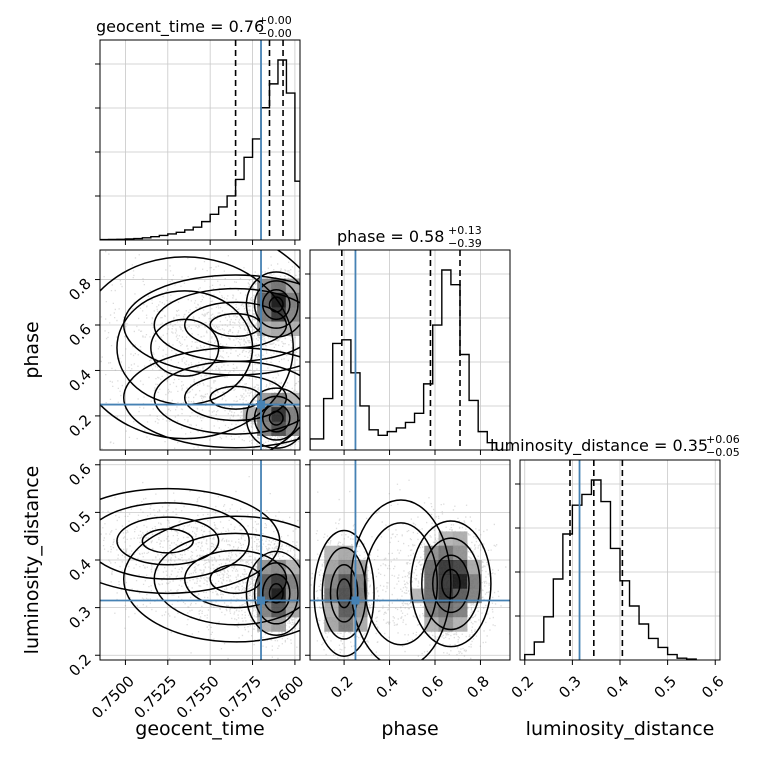 The height and width of the screenshot is (760, 760). What do you see at coordinates (80, 570) in the screenshot?
I see `luminosity-distance-y-tick-label-2: 0.4` at bounding box center [80, 570].